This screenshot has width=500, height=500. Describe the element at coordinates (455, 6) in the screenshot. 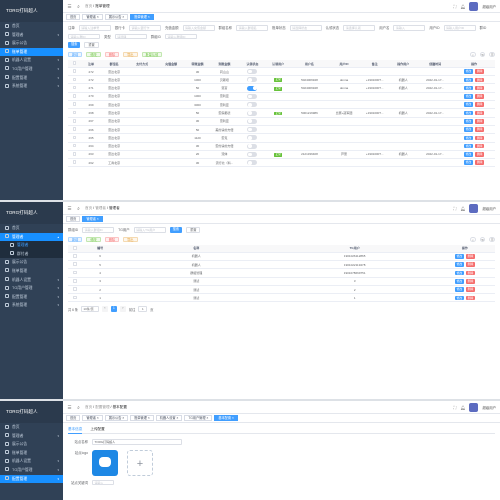

I see `fullscreen-icon: ⛶` at that location.